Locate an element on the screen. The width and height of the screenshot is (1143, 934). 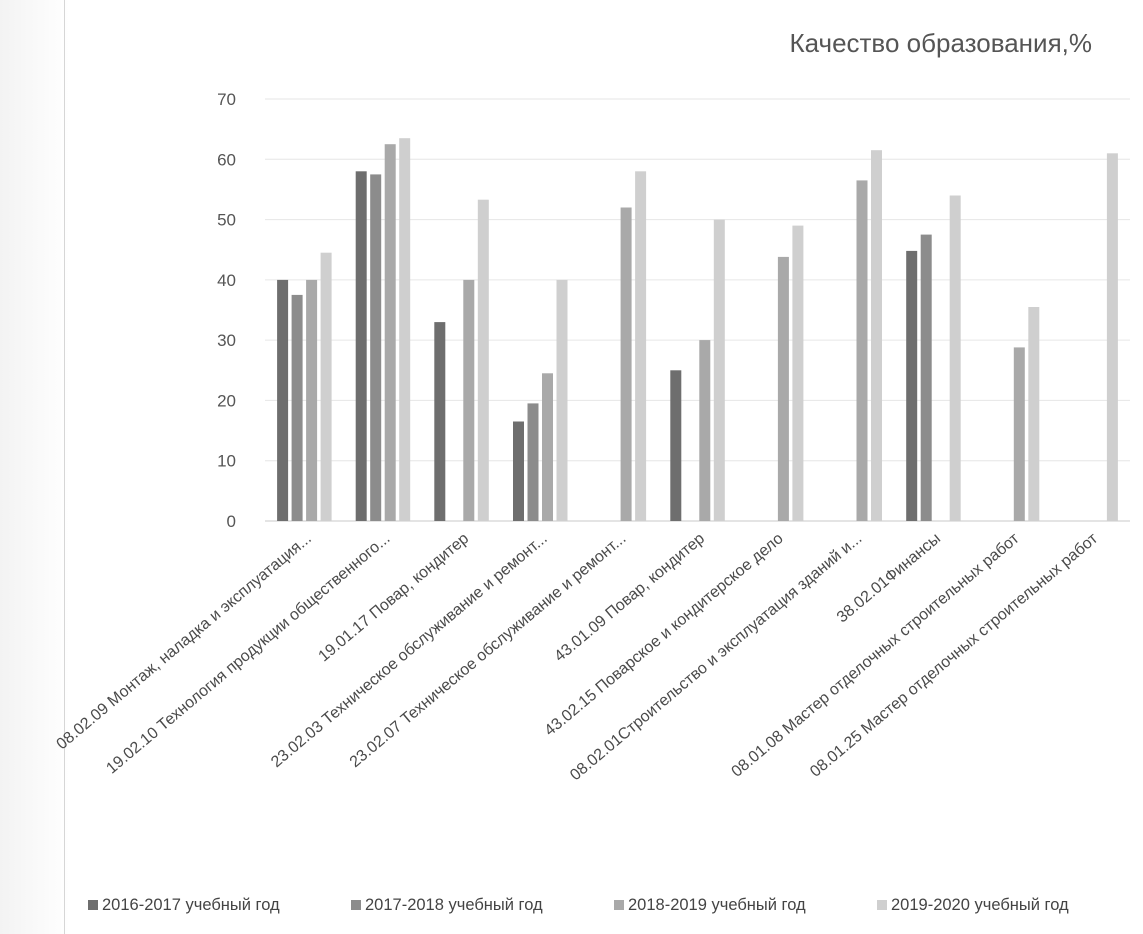
x-tick-label: 43.01.09 Повар, кондитер is located at coordinates (629, 597).